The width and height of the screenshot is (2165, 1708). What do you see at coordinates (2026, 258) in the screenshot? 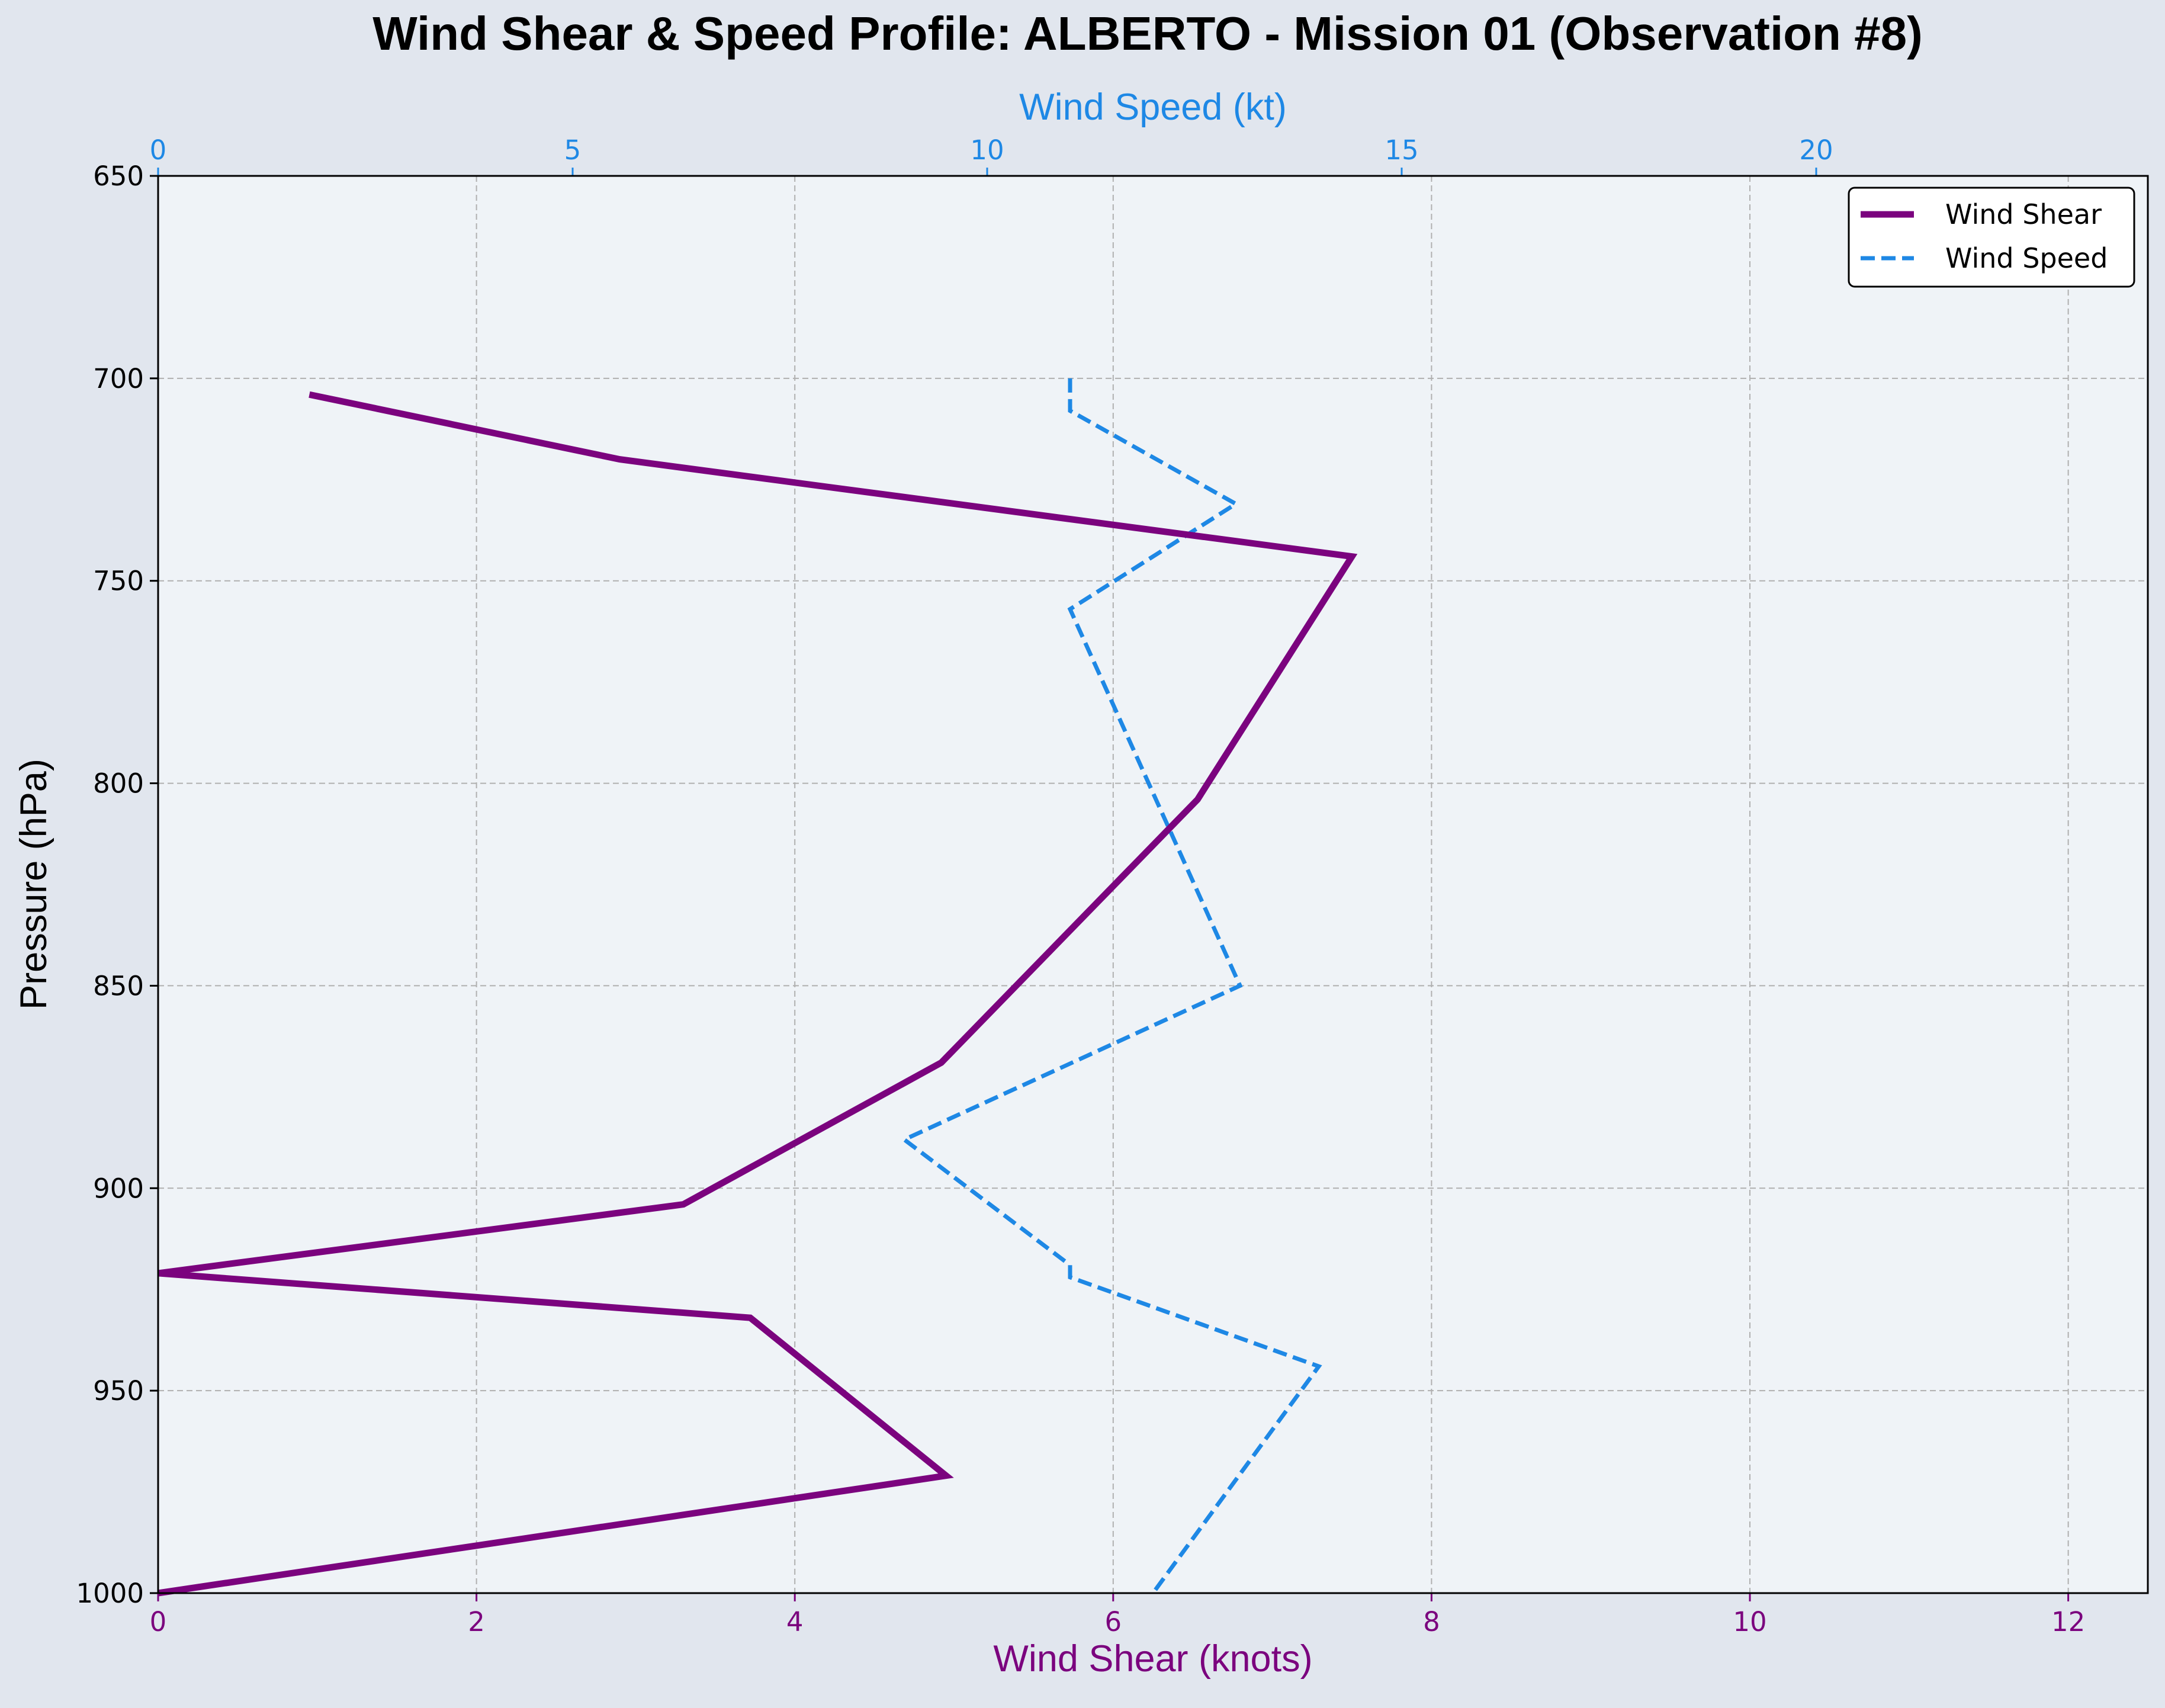
I see `legend-wind-speed-label: Wind Speed` at bounding box center [2026, 258].